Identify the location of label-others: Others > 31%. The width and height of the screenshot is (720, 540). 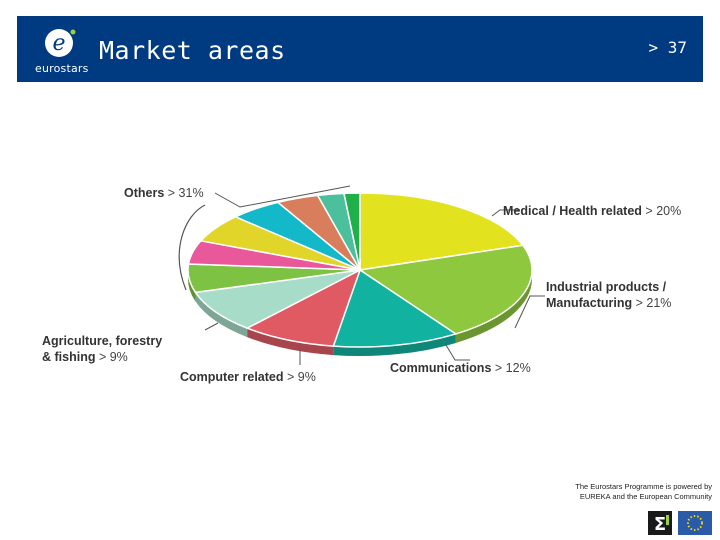
(164, 193).